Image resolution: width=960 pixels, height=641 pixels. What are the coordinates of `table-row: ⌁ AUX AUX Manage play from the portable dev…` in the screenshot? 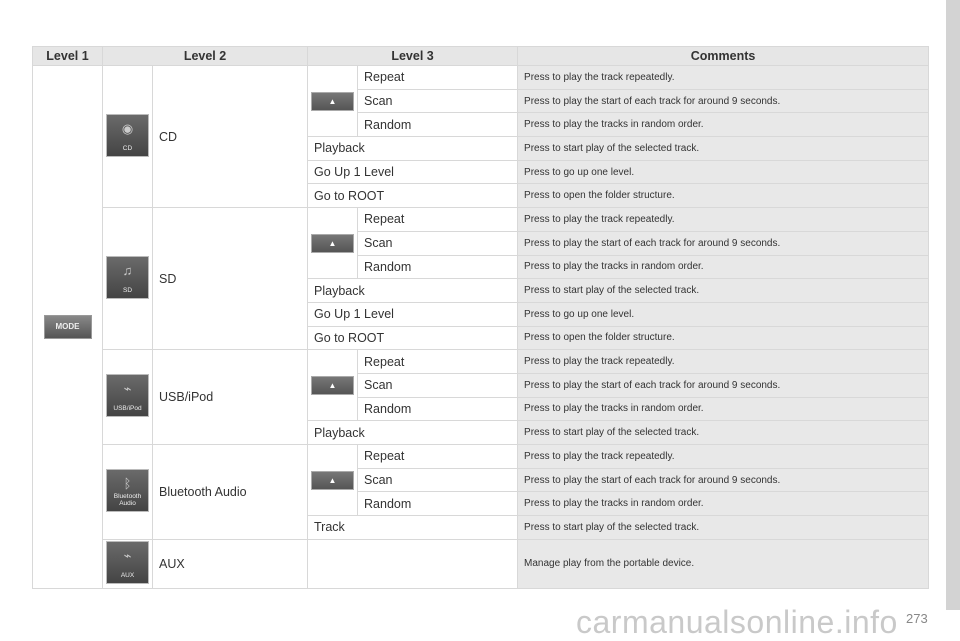 It's located at (481, 563).